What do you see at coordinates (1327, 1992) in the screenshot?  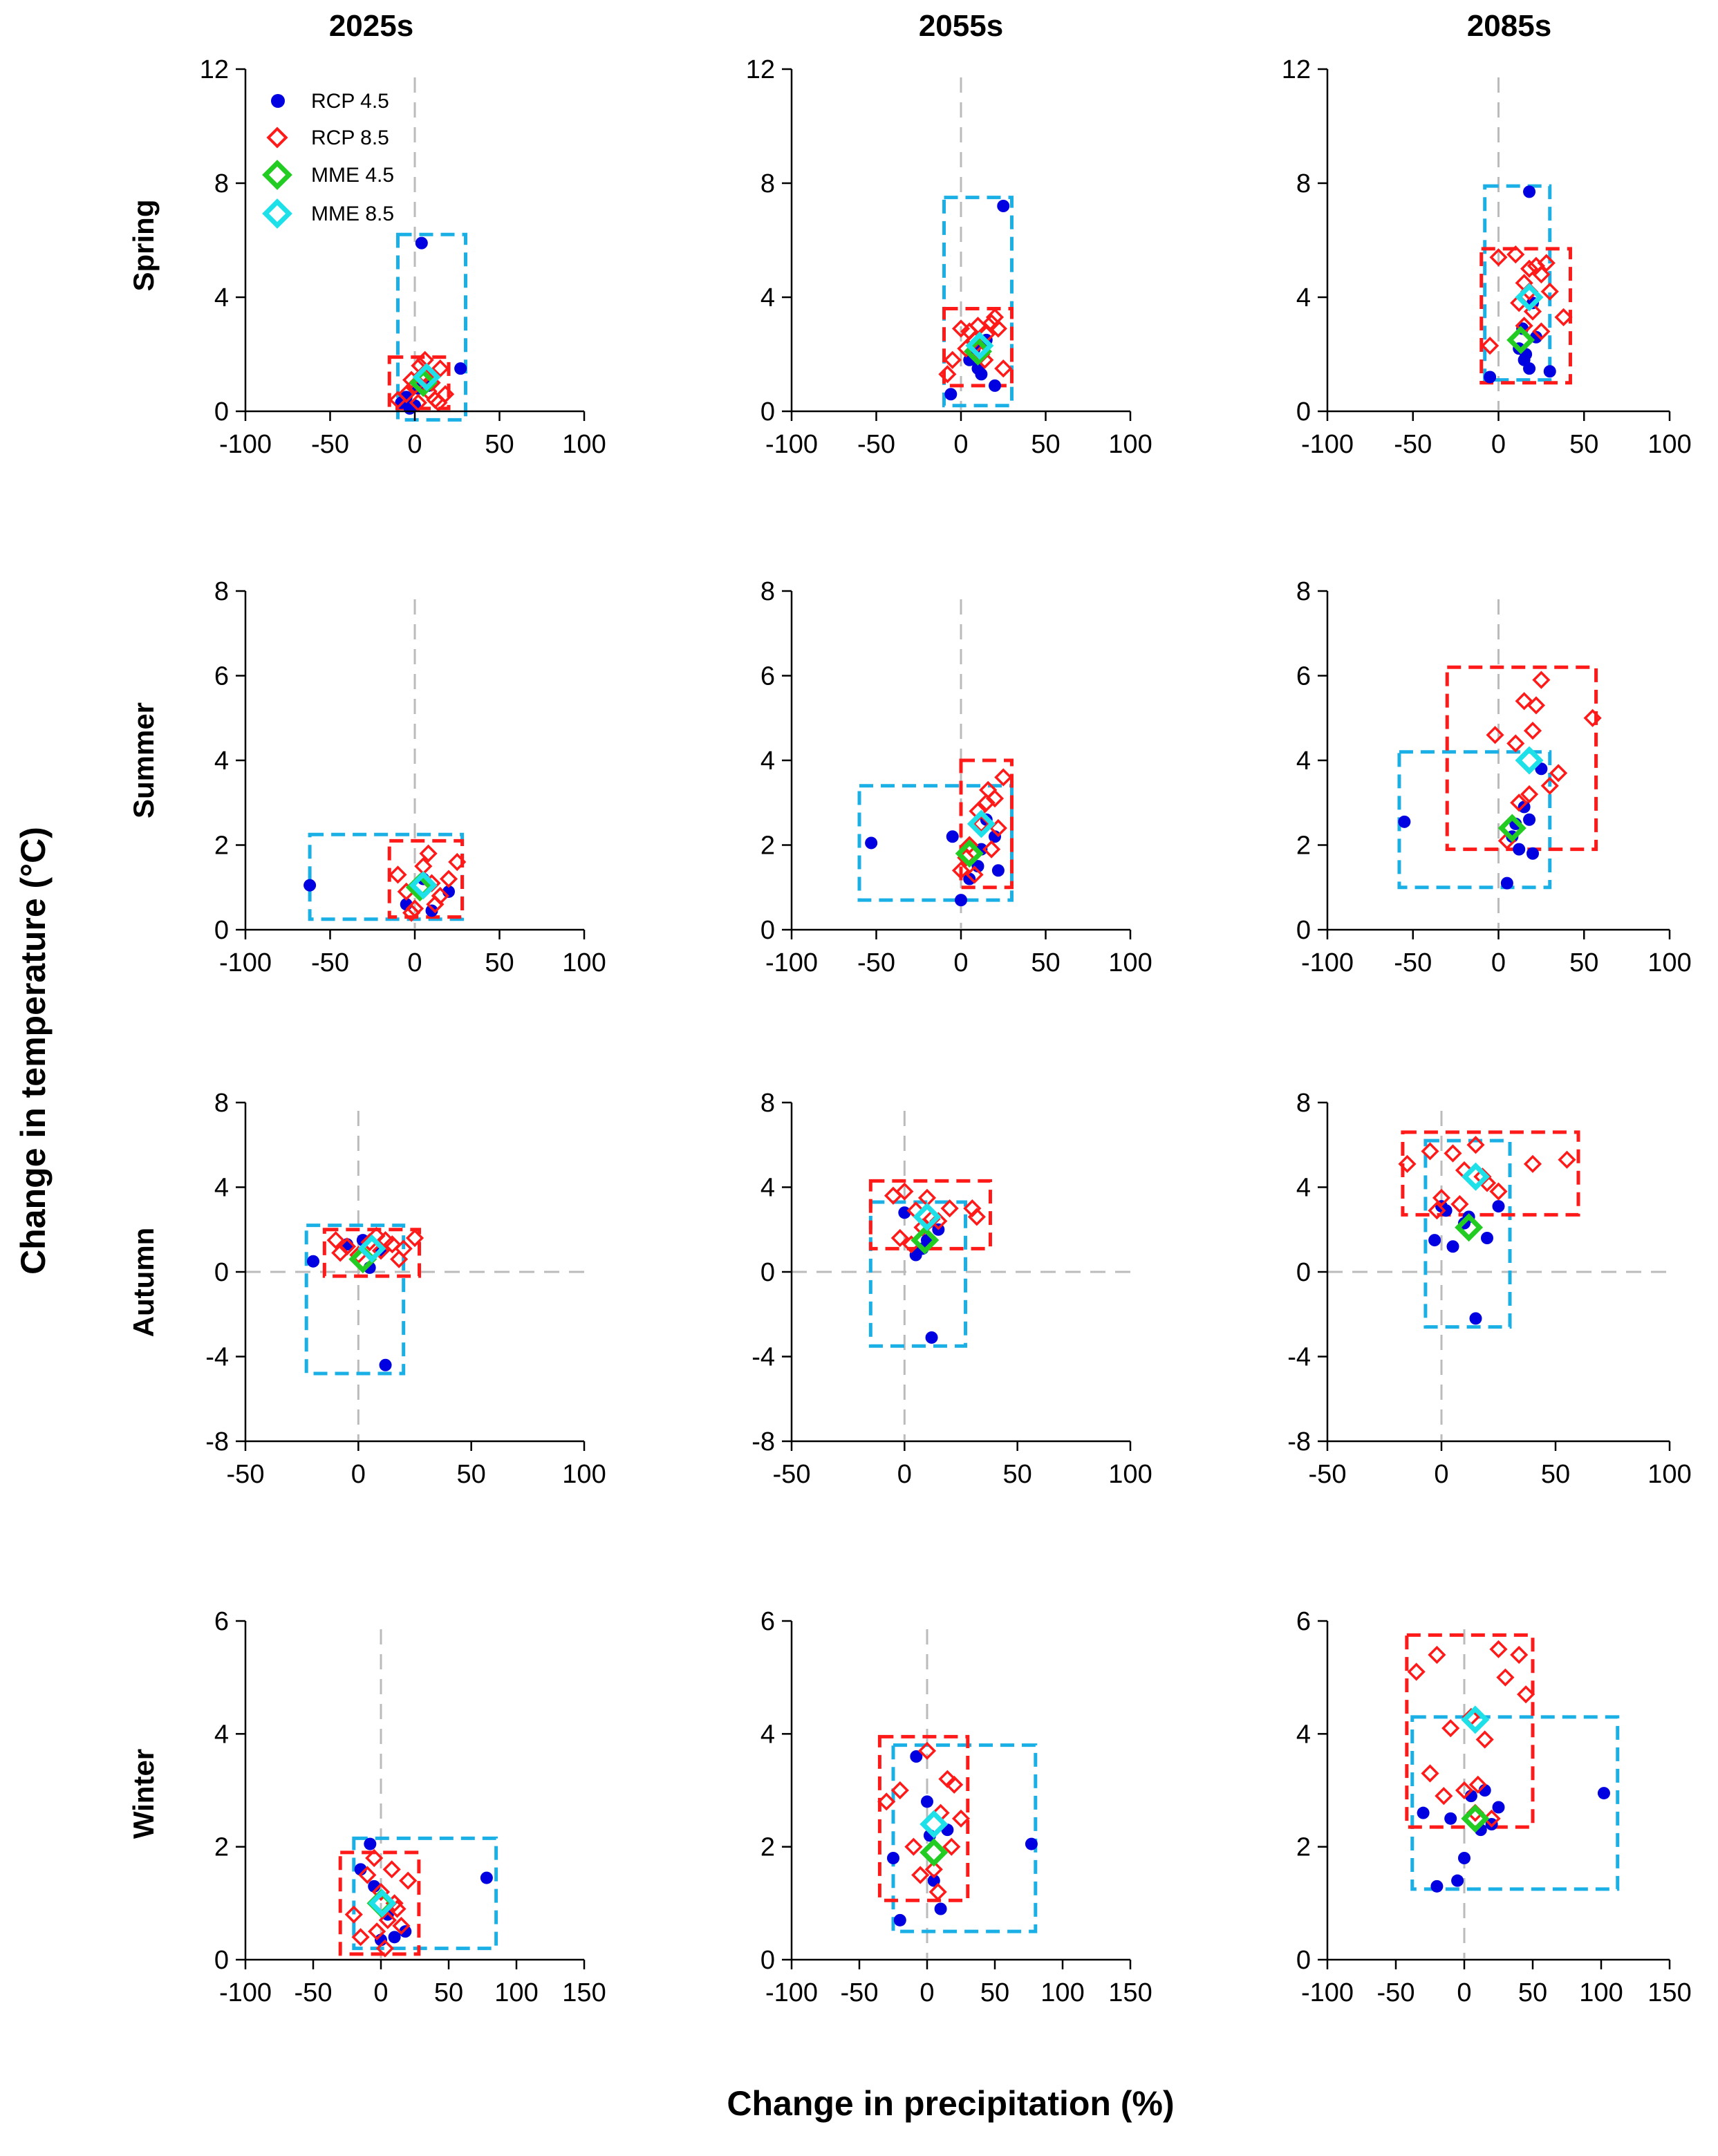 I see `x-tick-label: -100` at bounding box center [1327, 1992].